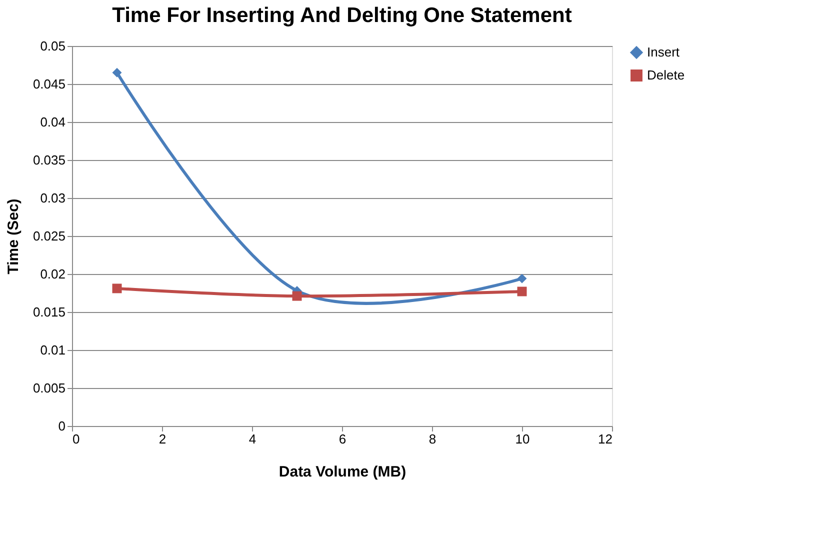 The height and width of the screenshot is (546, 820). I want to click on y-tick-label: 0.025, so click(49, 236).